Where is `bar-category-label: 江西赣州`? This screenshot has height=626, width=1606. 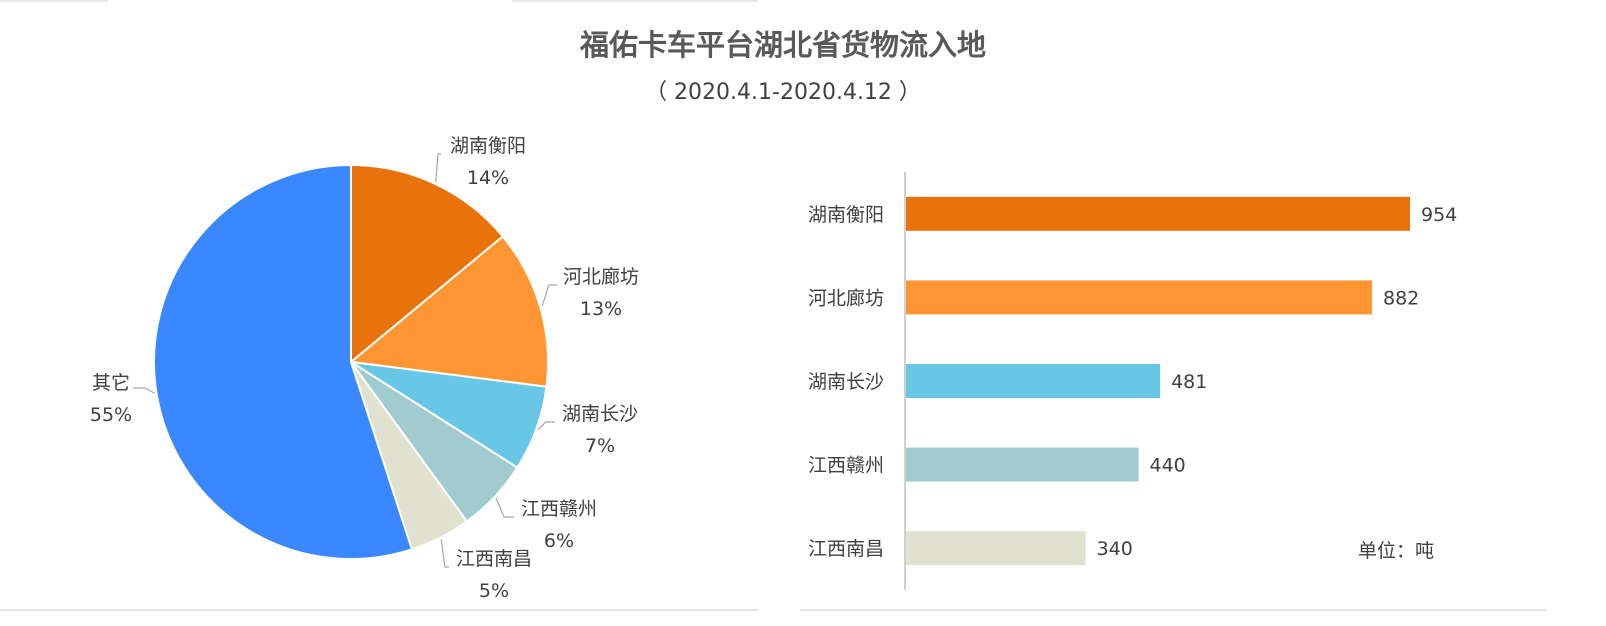 bar-category-label: 江西赣州 is located at coordinates (846, 466).